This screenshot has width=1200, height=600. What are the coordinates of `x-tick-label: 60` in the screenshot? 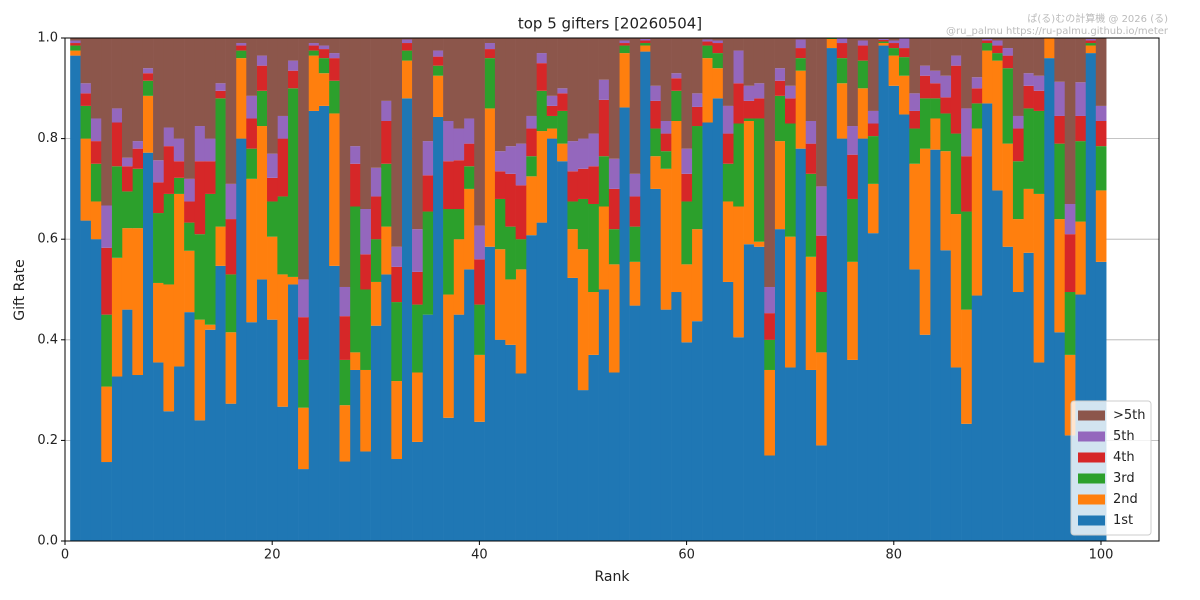 It's located at (686, 555).